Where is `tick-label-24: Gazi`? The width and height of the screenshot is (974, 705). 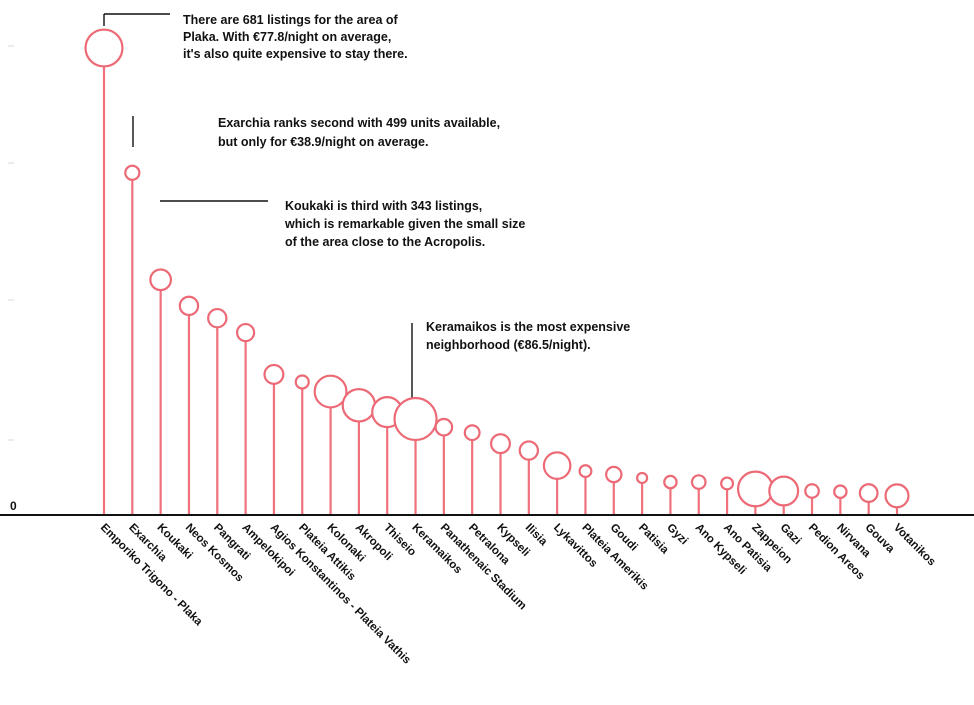
tick-label-24: Gazi is located at coordinates (791, 535).